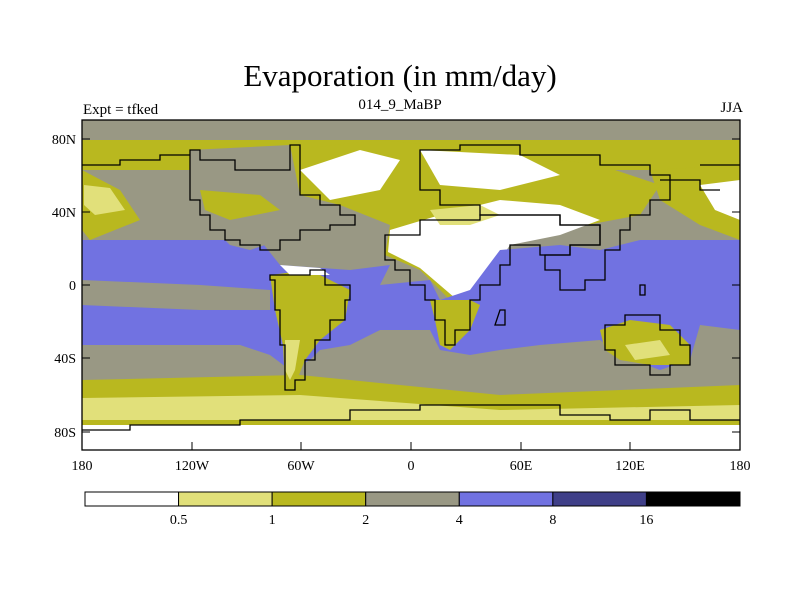 The image size is (800, 600). What do you see at coordinates (64, 140) in the screenshot?
I see `lat-label-80n: 80N` at bounding box center [64, 140].